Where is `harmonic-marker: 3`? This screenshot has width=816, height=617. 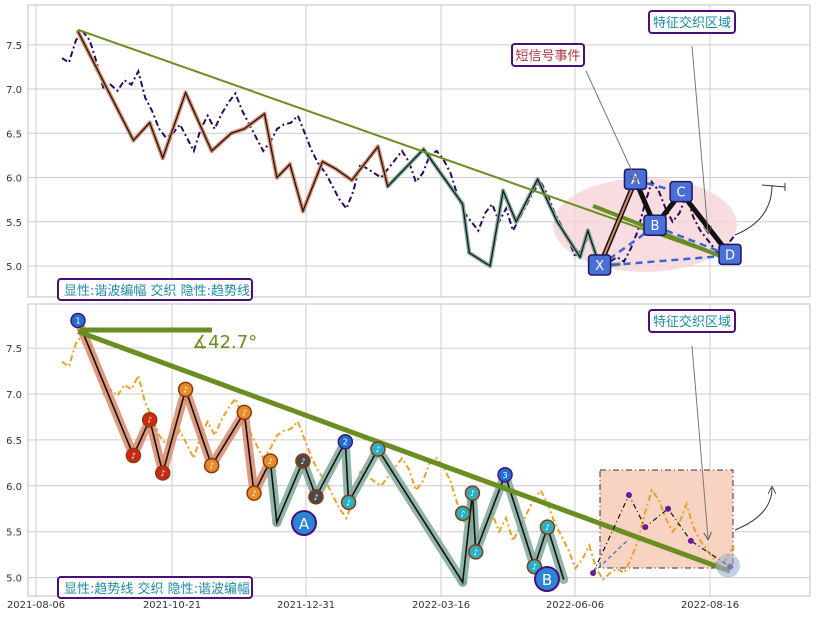 harmonic-marker: 3 is located at coordinates (505, 475).